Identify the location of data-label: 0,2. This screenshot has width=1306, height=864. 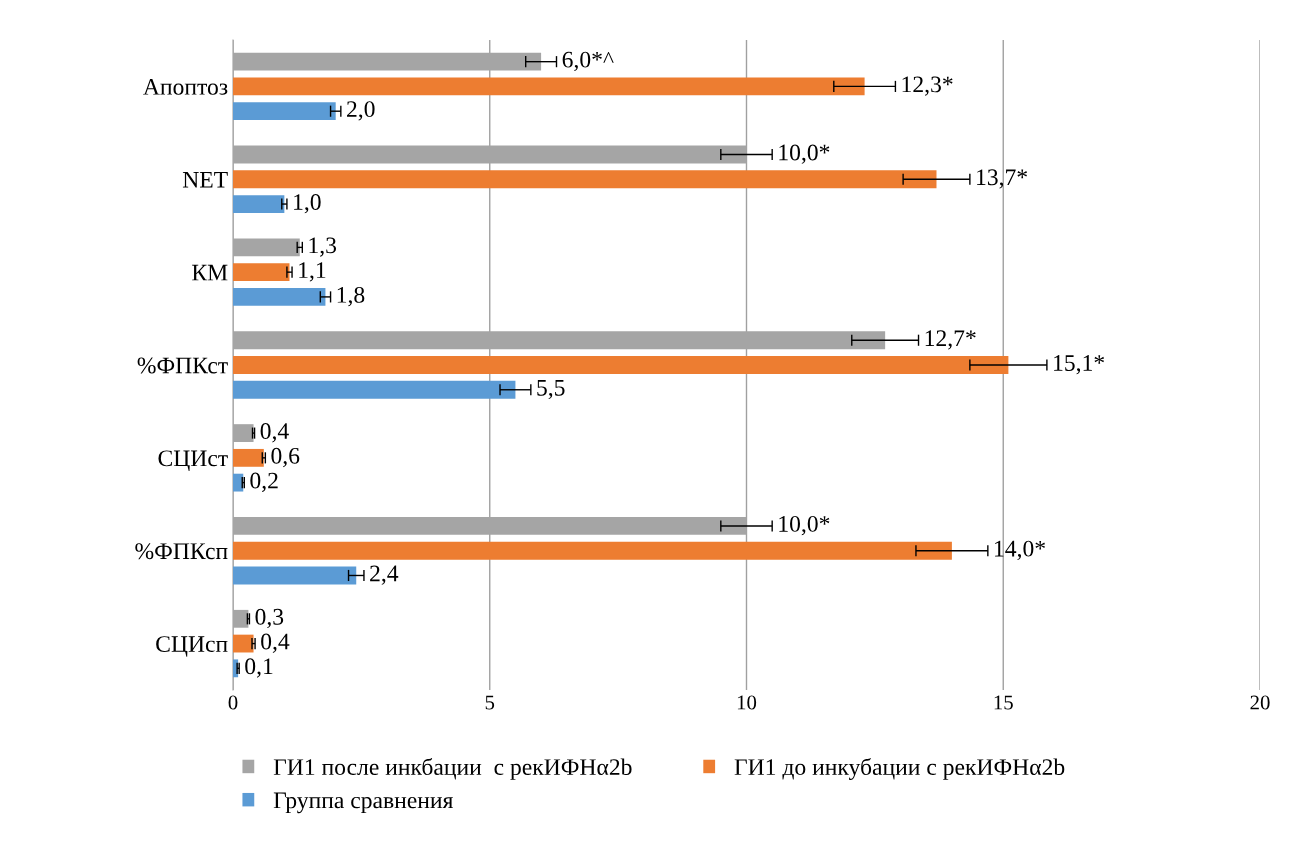
(264, 482).